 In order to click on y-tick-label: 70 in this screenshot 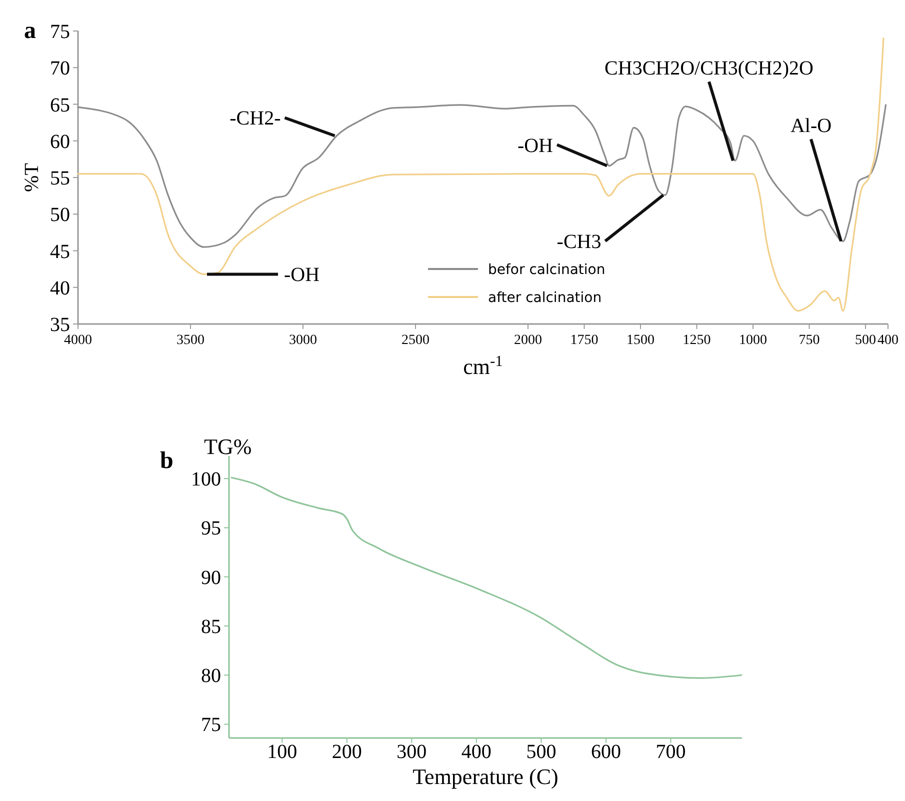, I will do `click(60, 69)`.